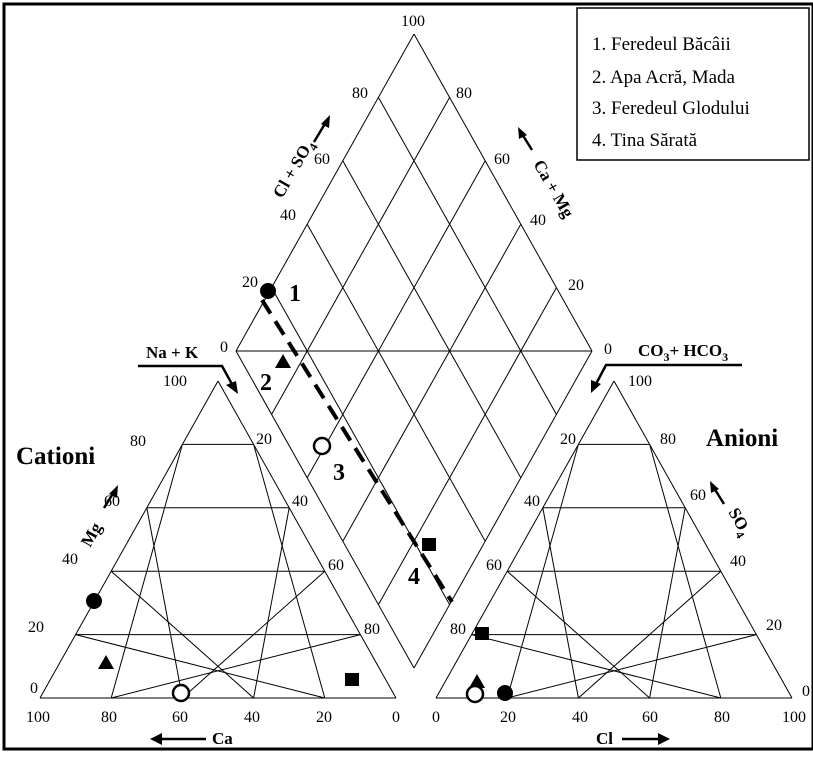  What do you see at coordinates (664, 77) in the screenshot?
I see `legend-item-2: 2. Apa Acră, Mada` at bounding box center [664, 77].